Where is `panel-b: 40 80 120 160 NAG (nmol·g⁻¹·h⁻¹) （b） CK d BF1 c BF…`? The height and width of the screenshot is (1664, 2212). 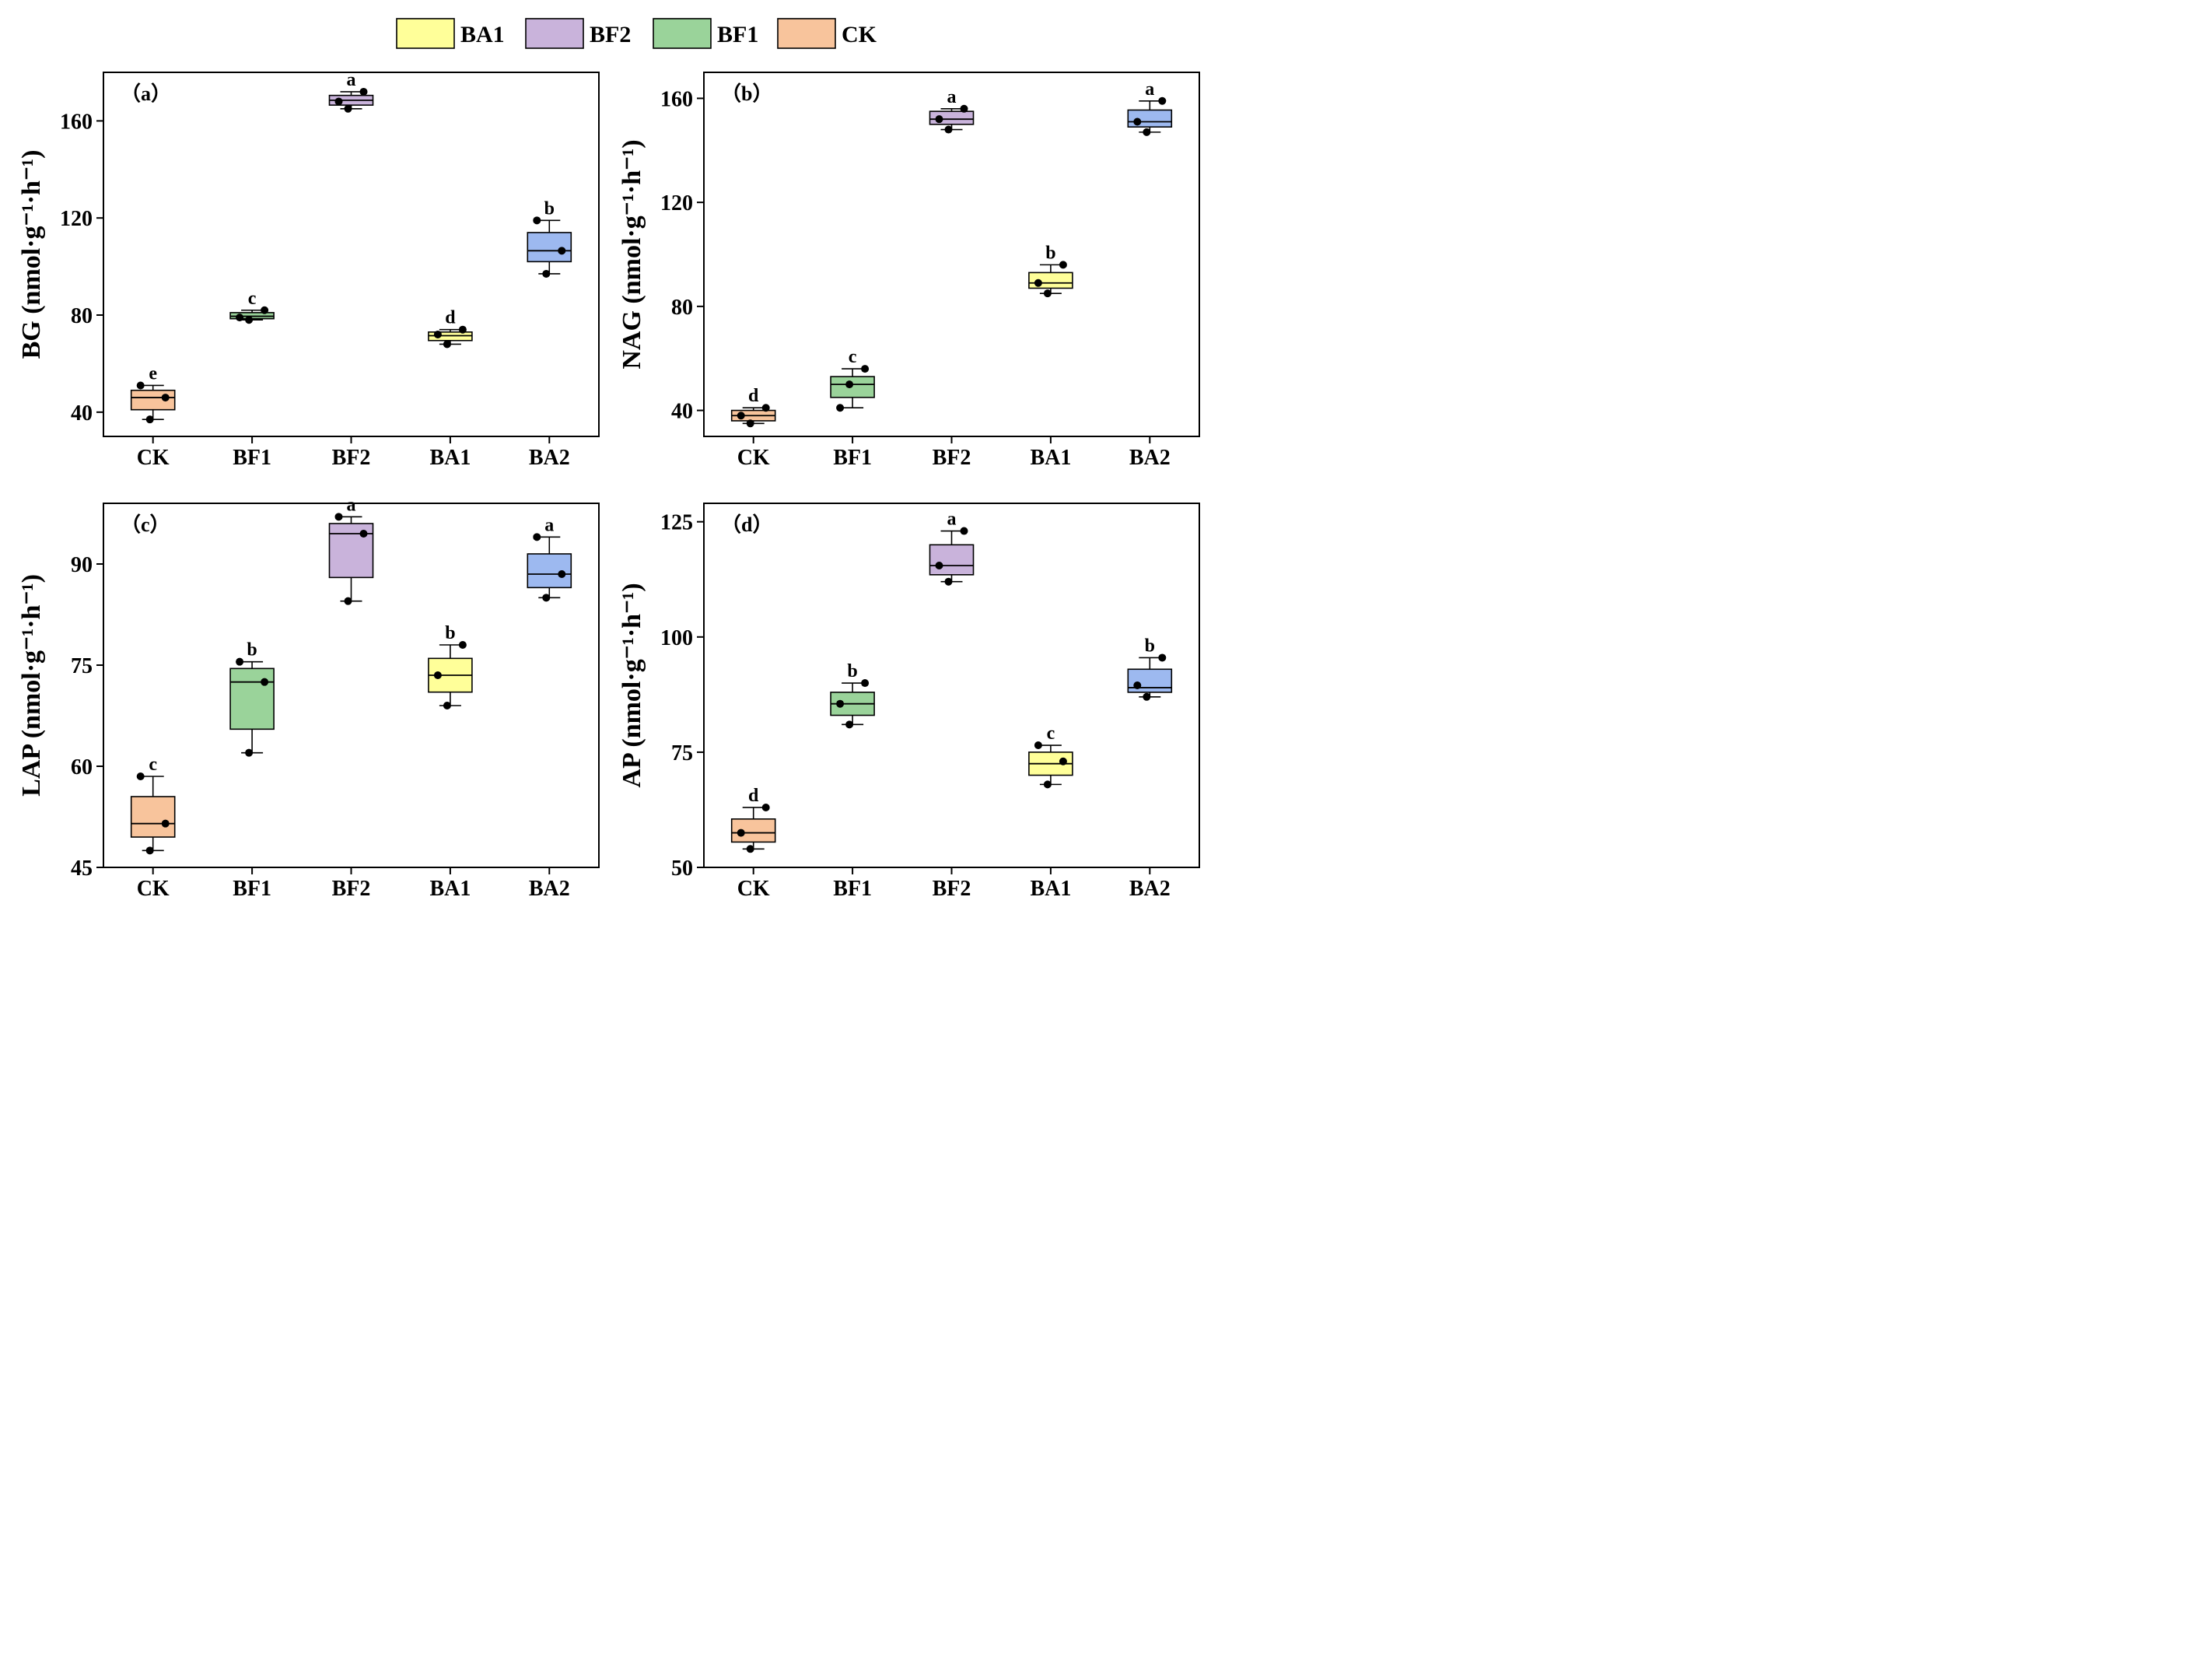 panel-b: 40 80 120 160 NAG (nmol·g⁻¹·h⁻¹) （b） CK d BF1 c BF… is located at coordinates (909, 271).